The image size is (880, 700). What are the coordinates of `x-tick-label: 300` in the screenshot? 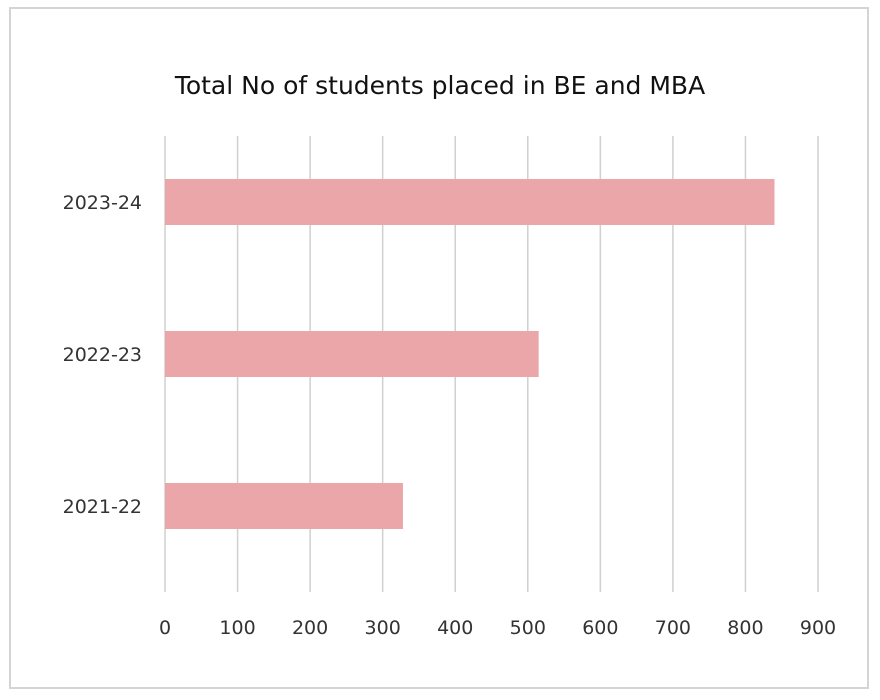 It's located at (383, 628).